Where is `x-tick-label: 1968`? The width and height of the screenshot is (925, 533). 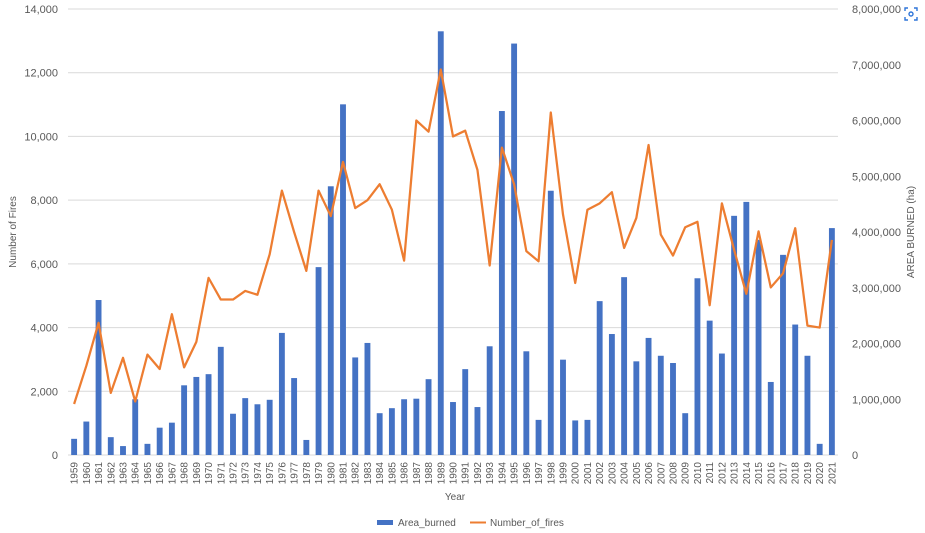 x-tick-label: 1968 is located at coordinates (185, 473).